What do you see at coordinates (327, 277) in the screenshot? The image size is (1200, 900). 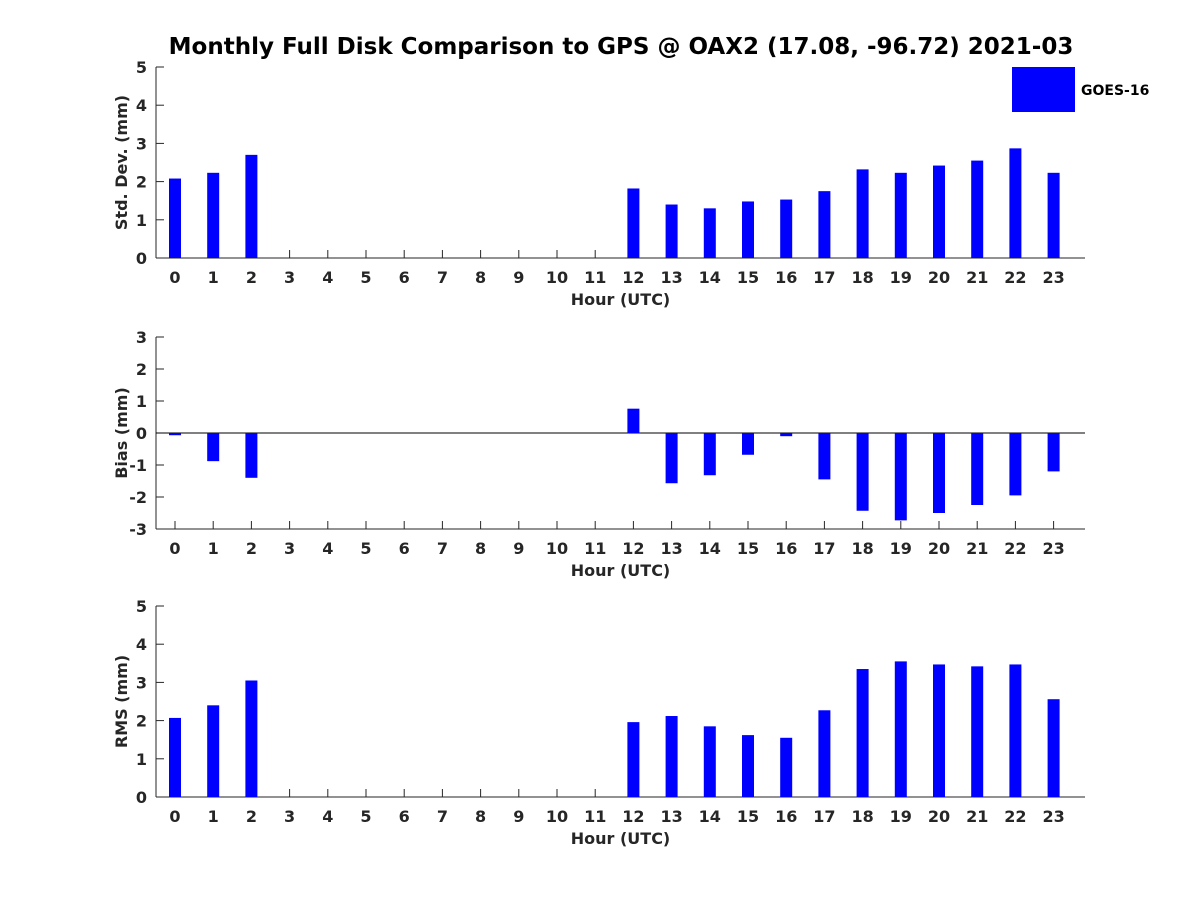 I see `std-dev-x-tick-label: 4` at bounding box center [327, 277].